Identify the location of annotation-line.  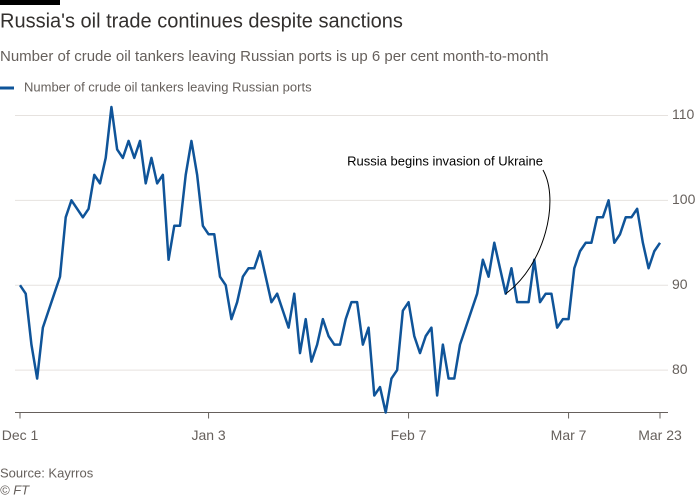
(528, 232).